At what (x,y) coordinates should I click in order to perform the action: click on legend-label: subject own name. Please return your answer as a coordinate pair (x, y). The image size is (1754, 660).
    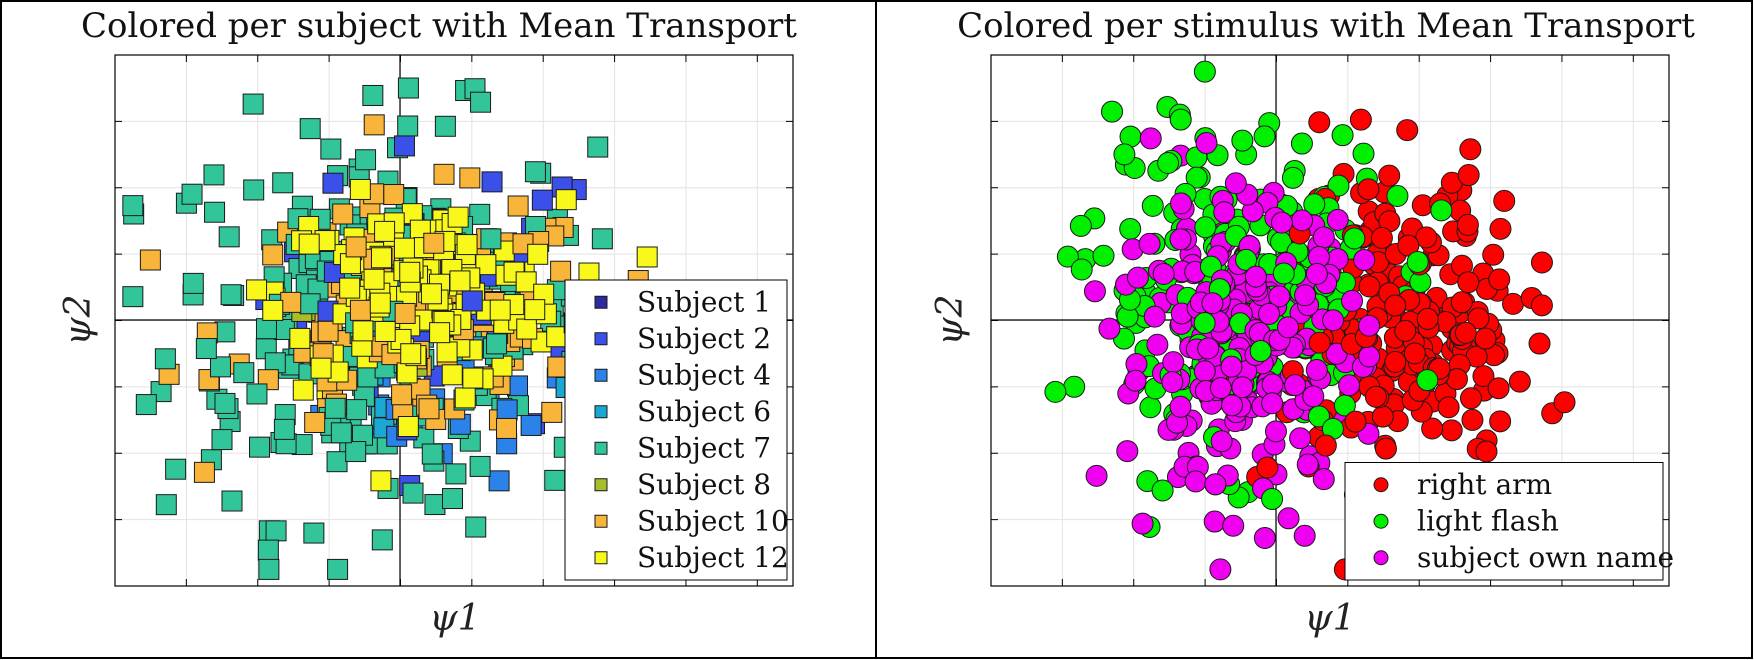
    Looking at the image, I should click on (1545, 557).